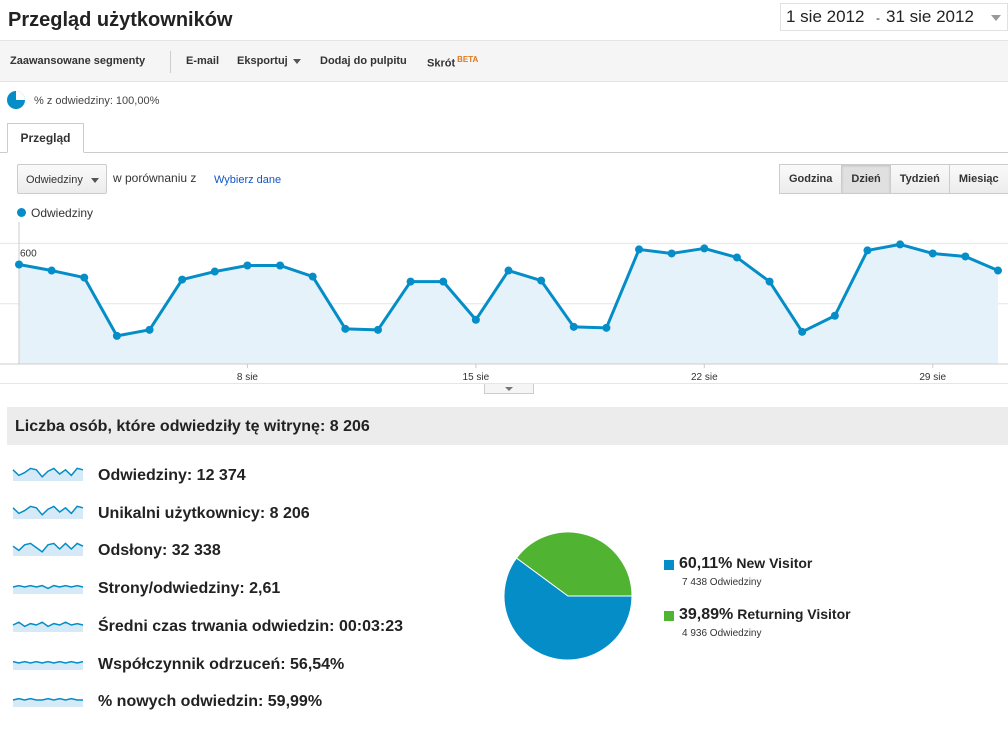  What do you see at coordinates (247, 475) in the screenshot?
I see `metric-row: Odwiedziny: 12 374` at bounding box center [247, 475].